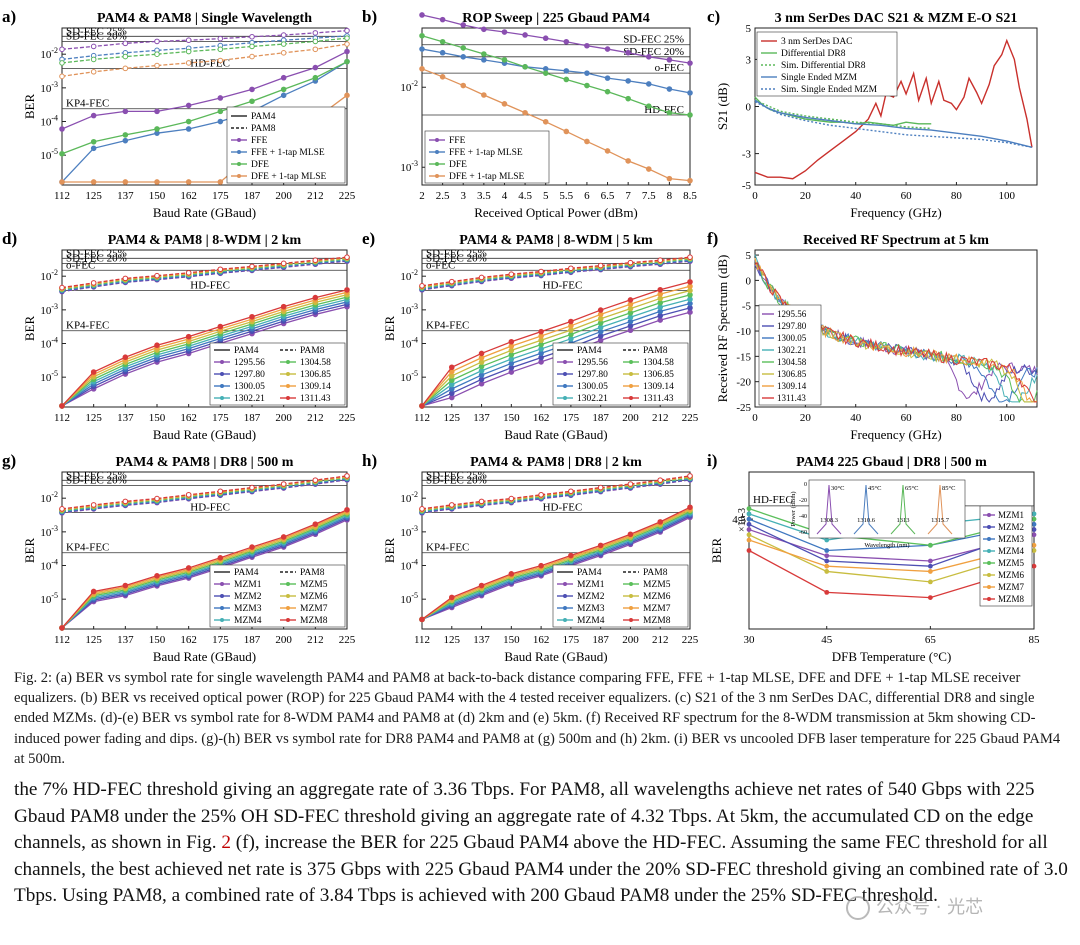 The height and width of the screenshot is (945, 1080). What do you see at coordinates (1007, 418) in the screenshot?
I see `x-tick-label: 100` at bounding box center [1007, 418].